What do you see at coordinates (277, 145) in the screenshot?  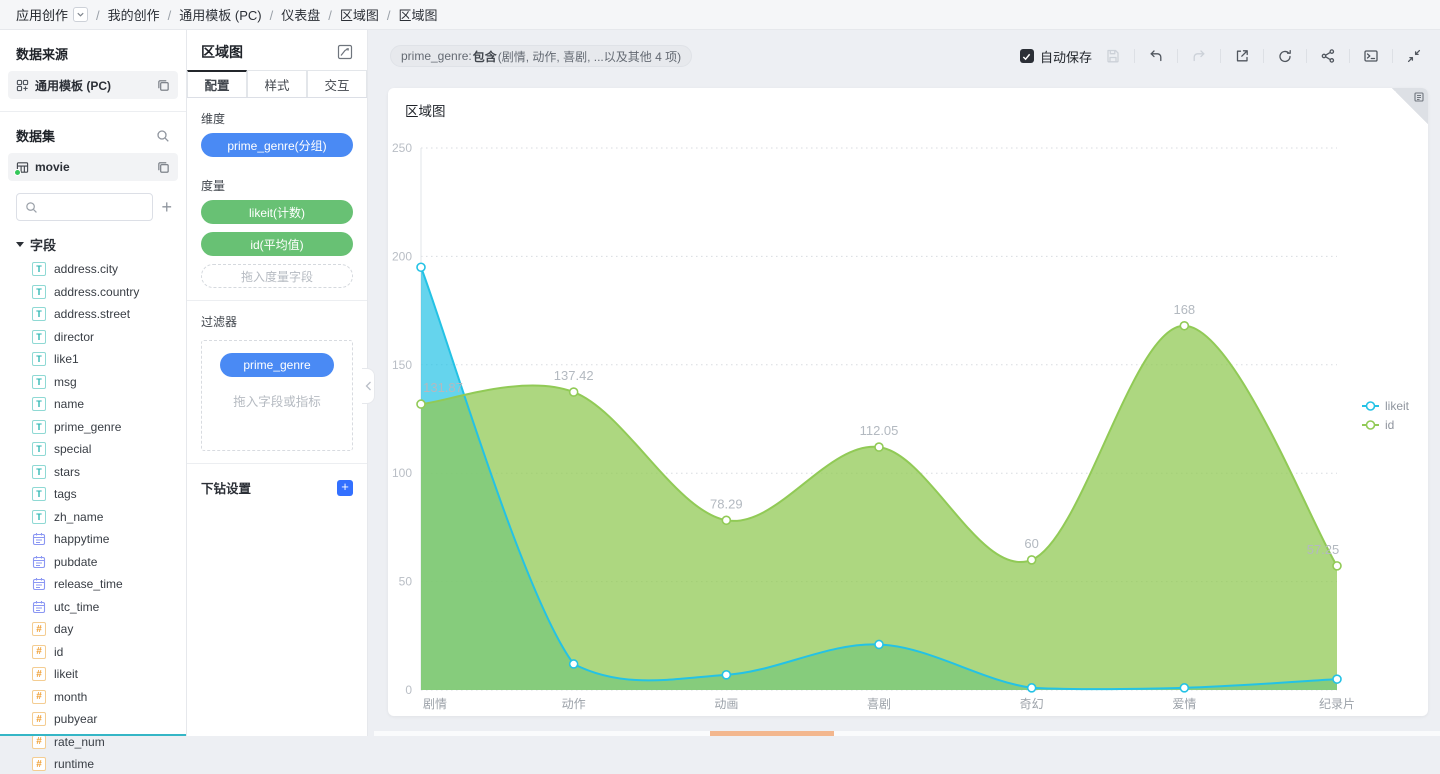 I see `dimension-pill-prime-genre: prime_genre(分组)` at bounding box center [277, 145].